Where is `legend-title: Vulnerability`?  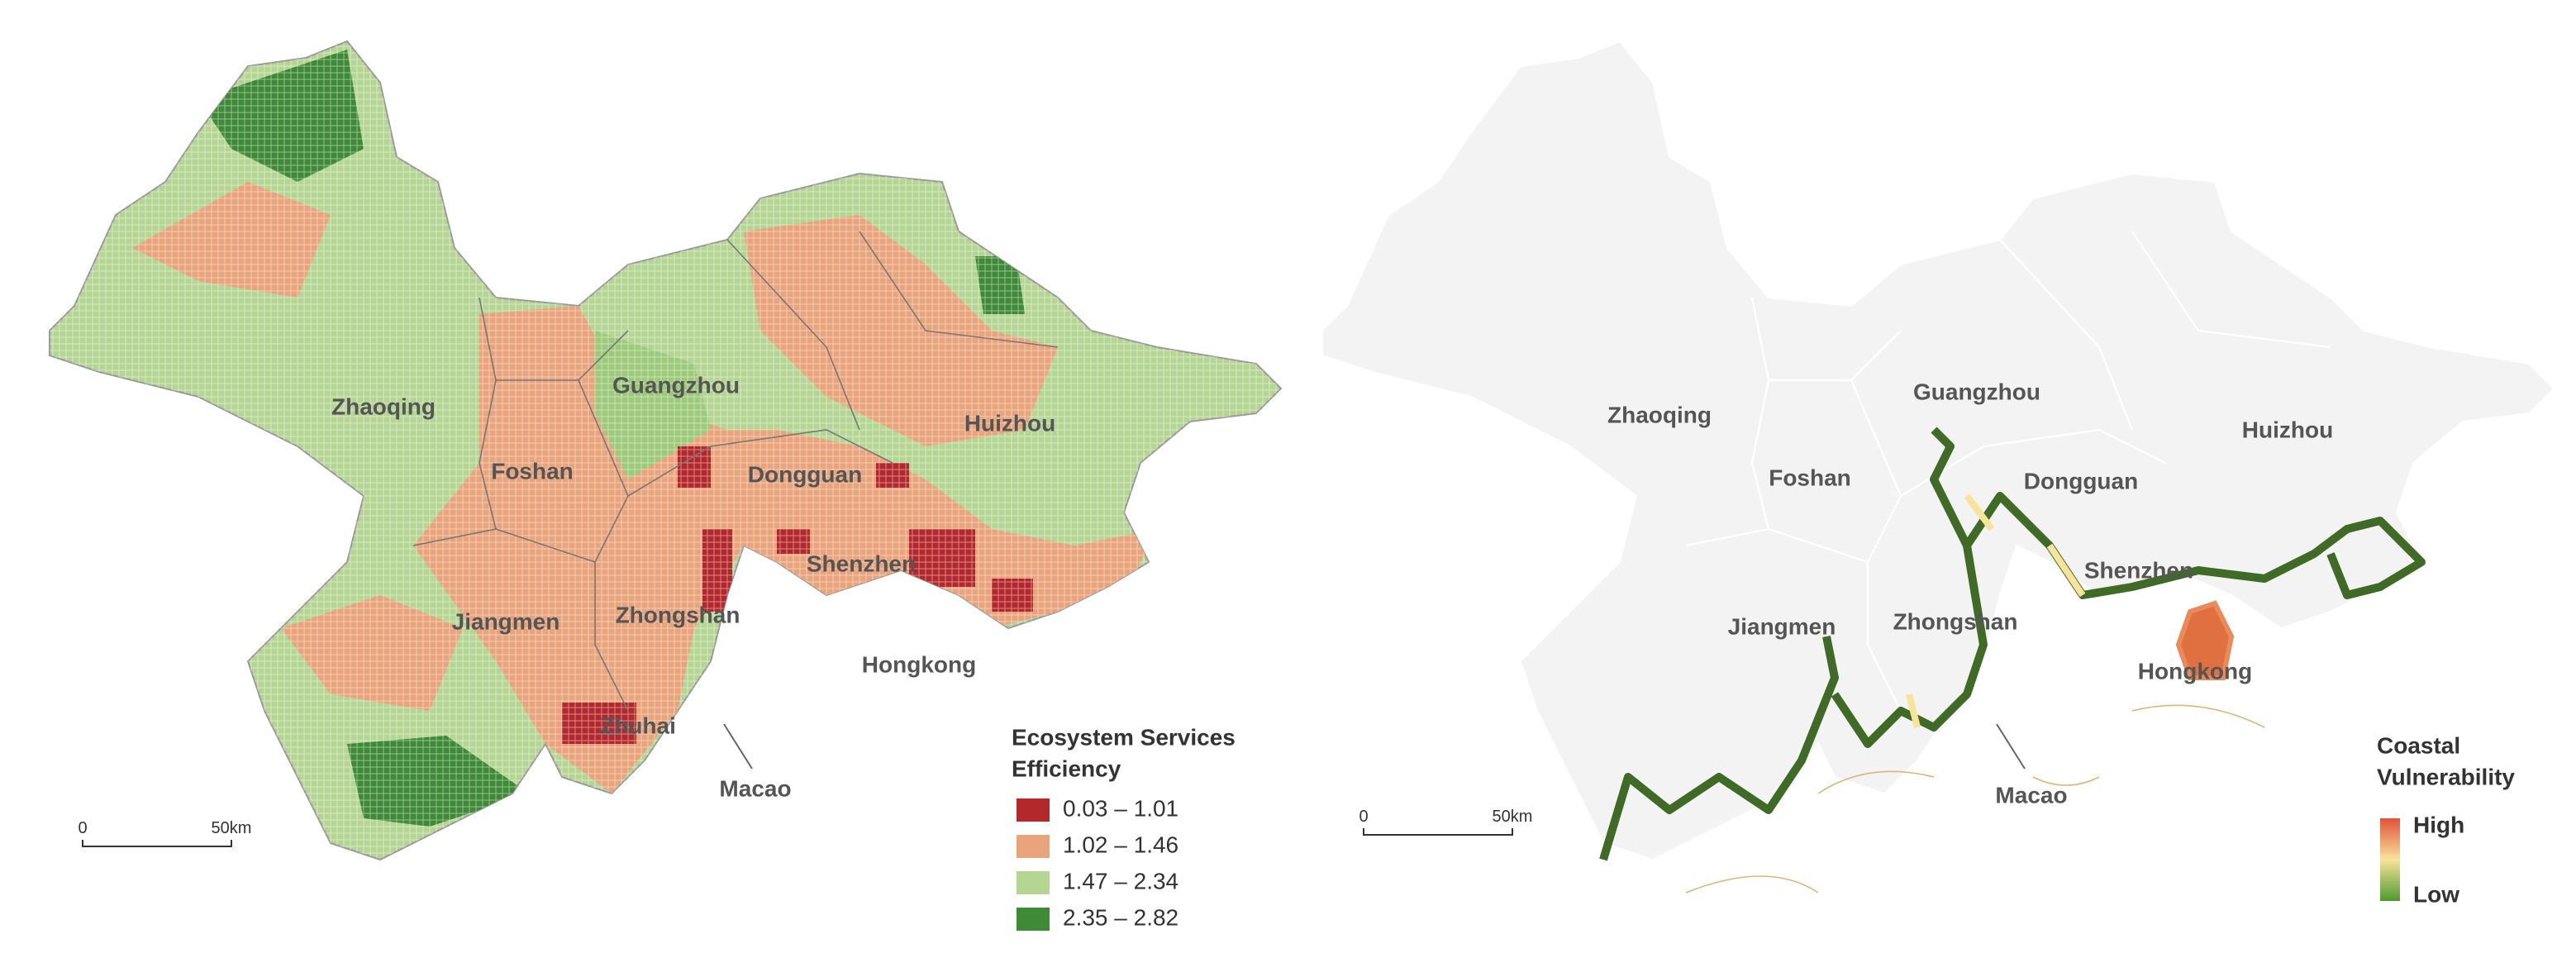 legend-title: Vulnerability is located at coordinates (2446, 777).